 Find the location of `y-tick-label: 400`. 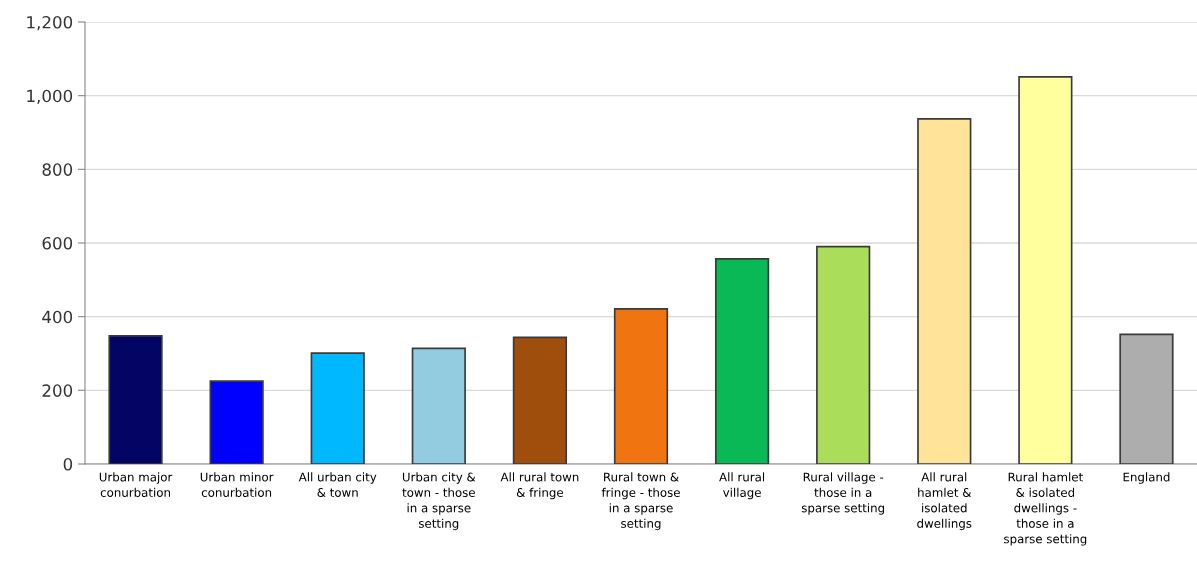

y-tick-label: 400 is located at coordinates (57, 317).